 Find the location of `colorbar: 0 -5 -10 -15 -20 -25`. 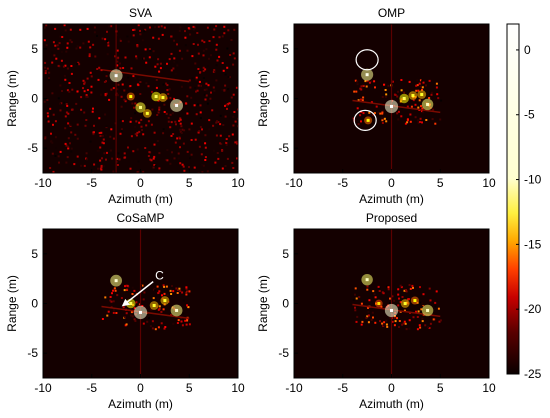

colorbar: 0 -5 -10 -15 -20 -25 is located at coordinates (524, 202).